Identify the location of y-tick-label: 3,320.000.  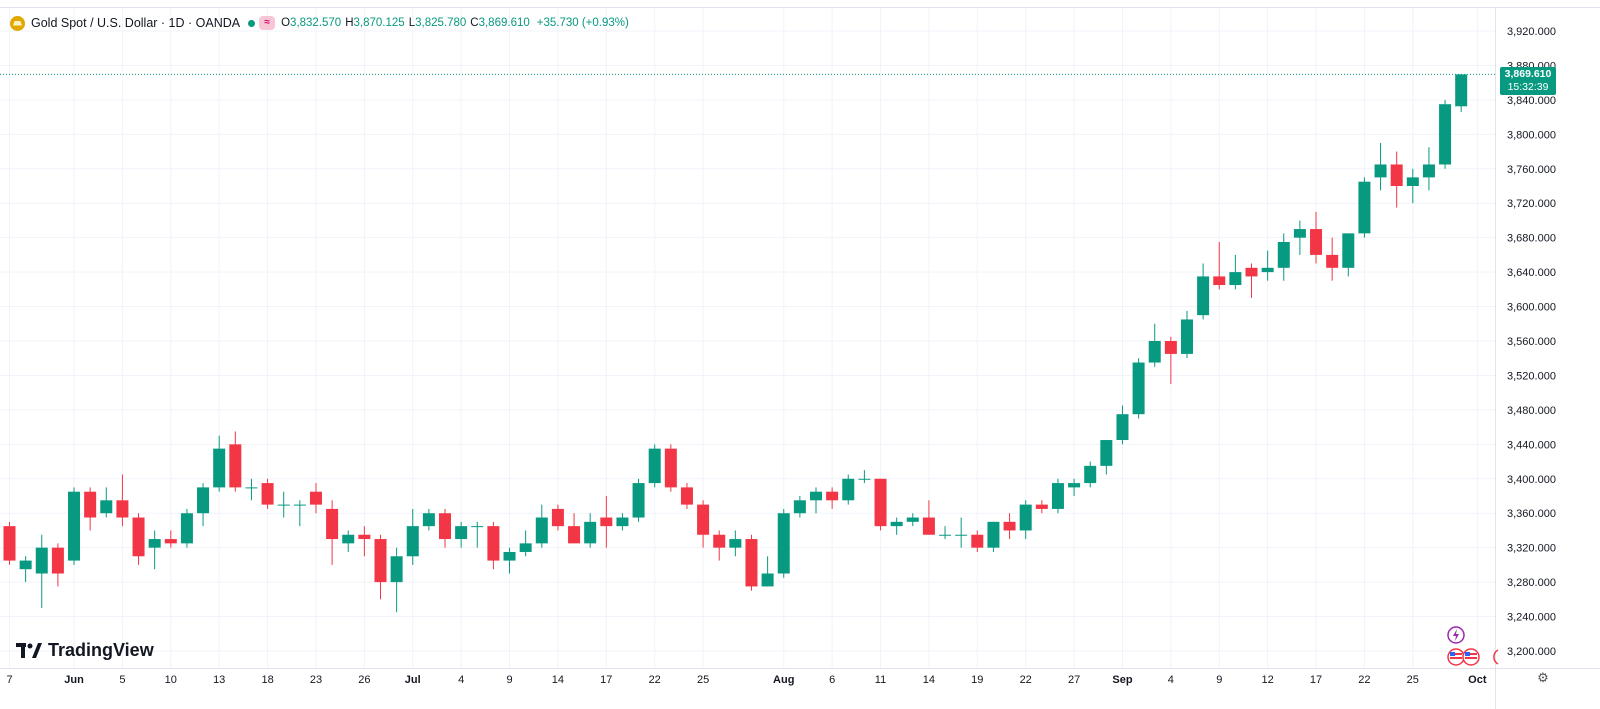
(1531, 549).